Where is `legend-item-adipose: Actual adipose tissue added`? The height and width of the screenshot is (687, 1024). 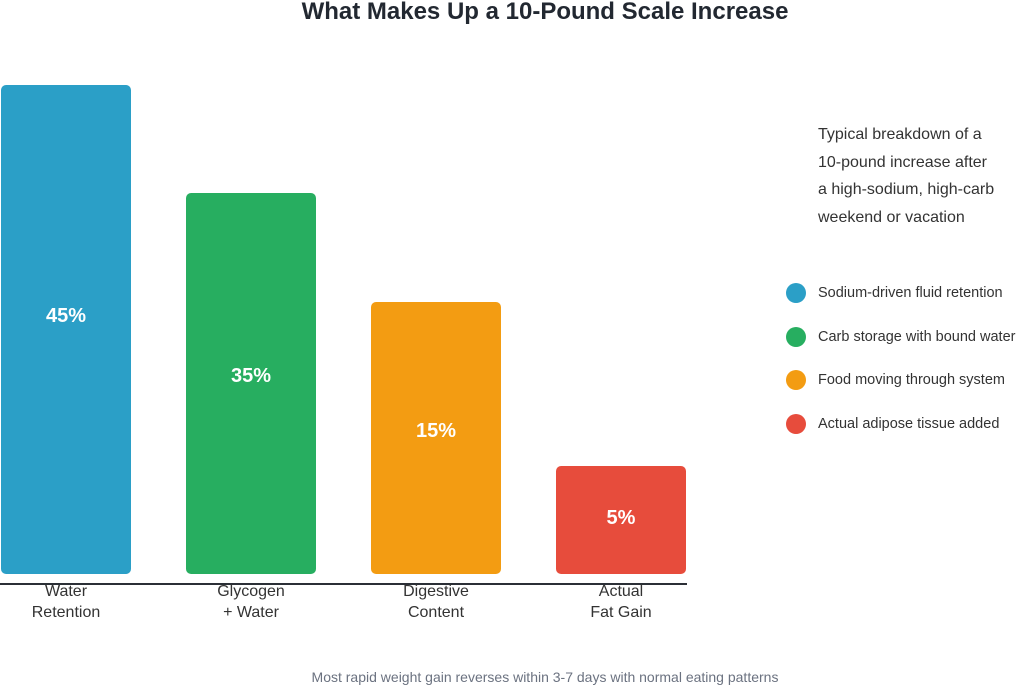
legend-item-adipose: Actual adipose tissue added is located at coordinates (892, 424).